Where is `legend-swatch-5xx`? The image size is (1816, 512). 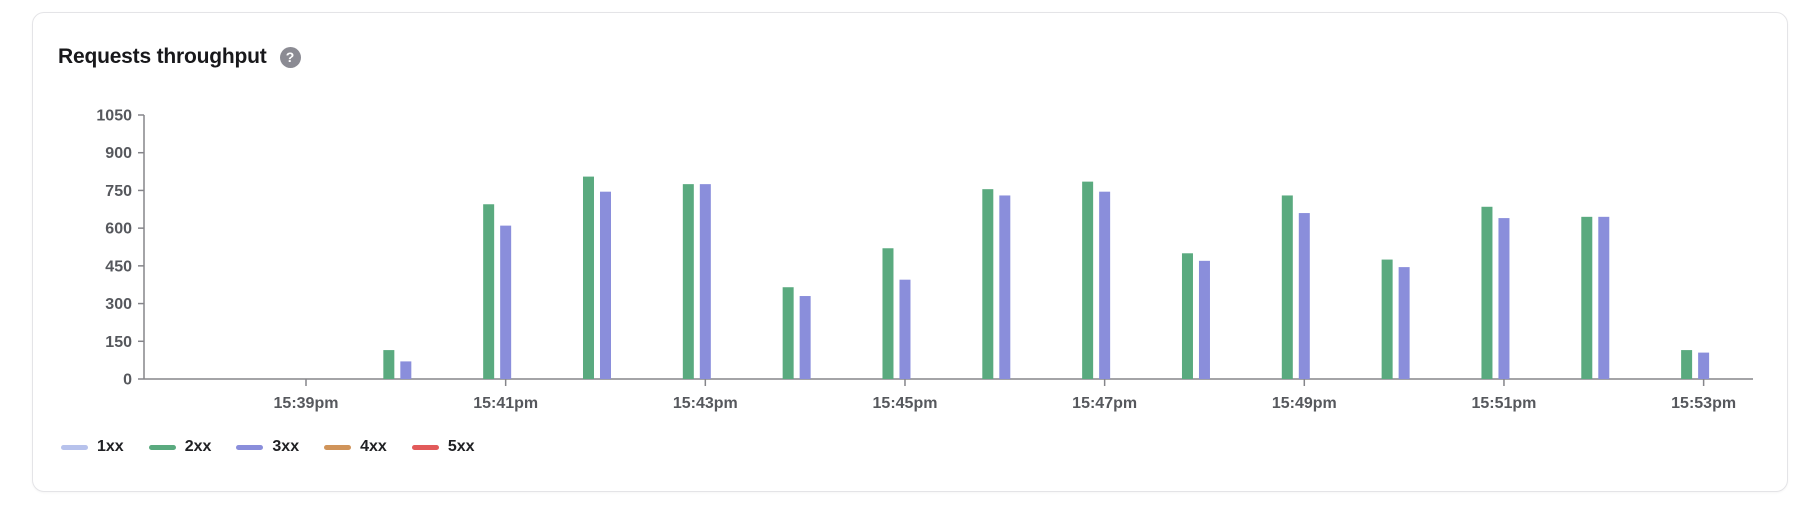 legend-swatch-5xx is located at coordinates (425, 447).